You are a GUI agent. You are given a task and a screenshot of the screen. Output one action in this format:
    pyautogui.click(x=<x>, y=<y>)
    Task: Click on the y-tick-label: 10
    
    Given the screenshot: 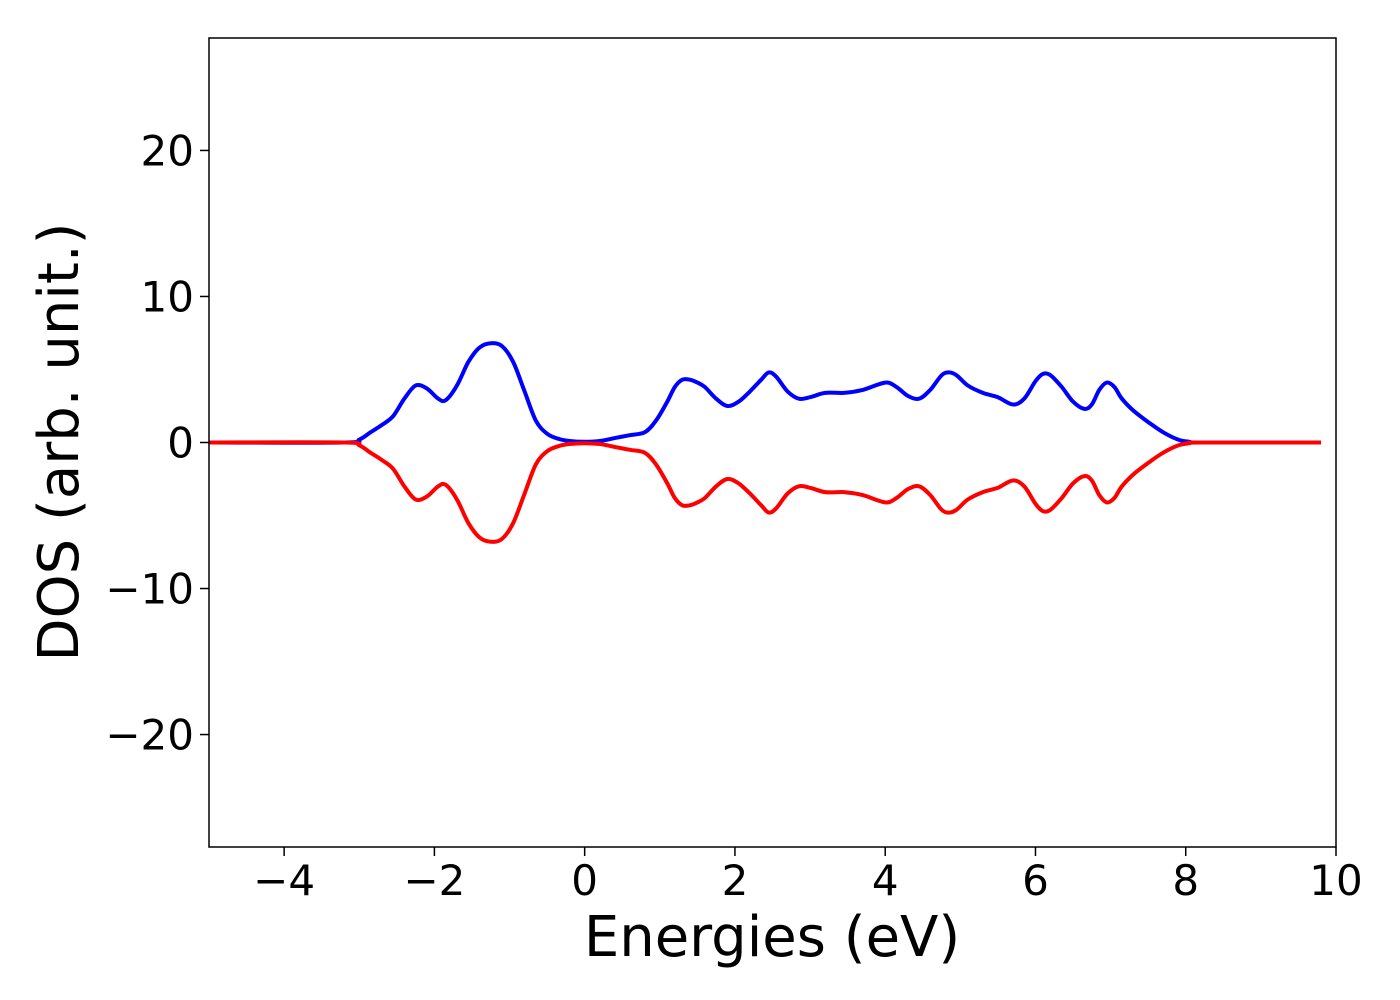 What is the action you would take?
    pyautogui.click(x=167, y=296)
    